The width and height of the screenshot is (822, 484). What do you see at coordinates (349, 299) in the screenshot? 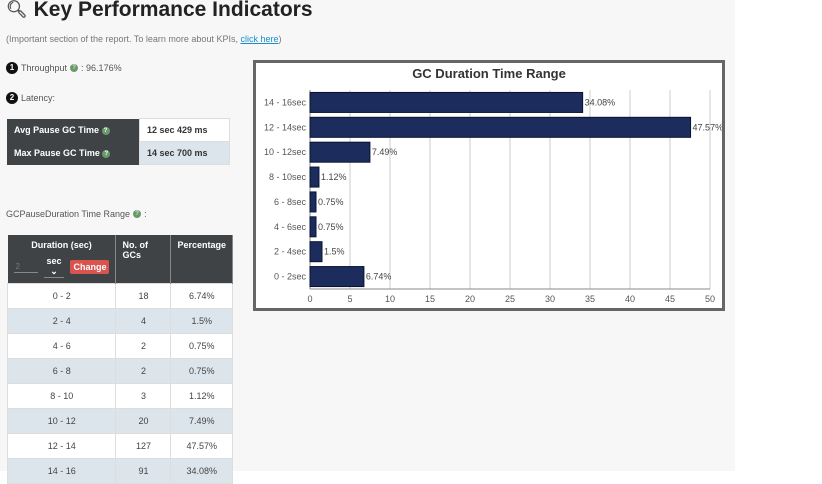
I see `x-tick-label: 5` at bounding box center [349, 299].